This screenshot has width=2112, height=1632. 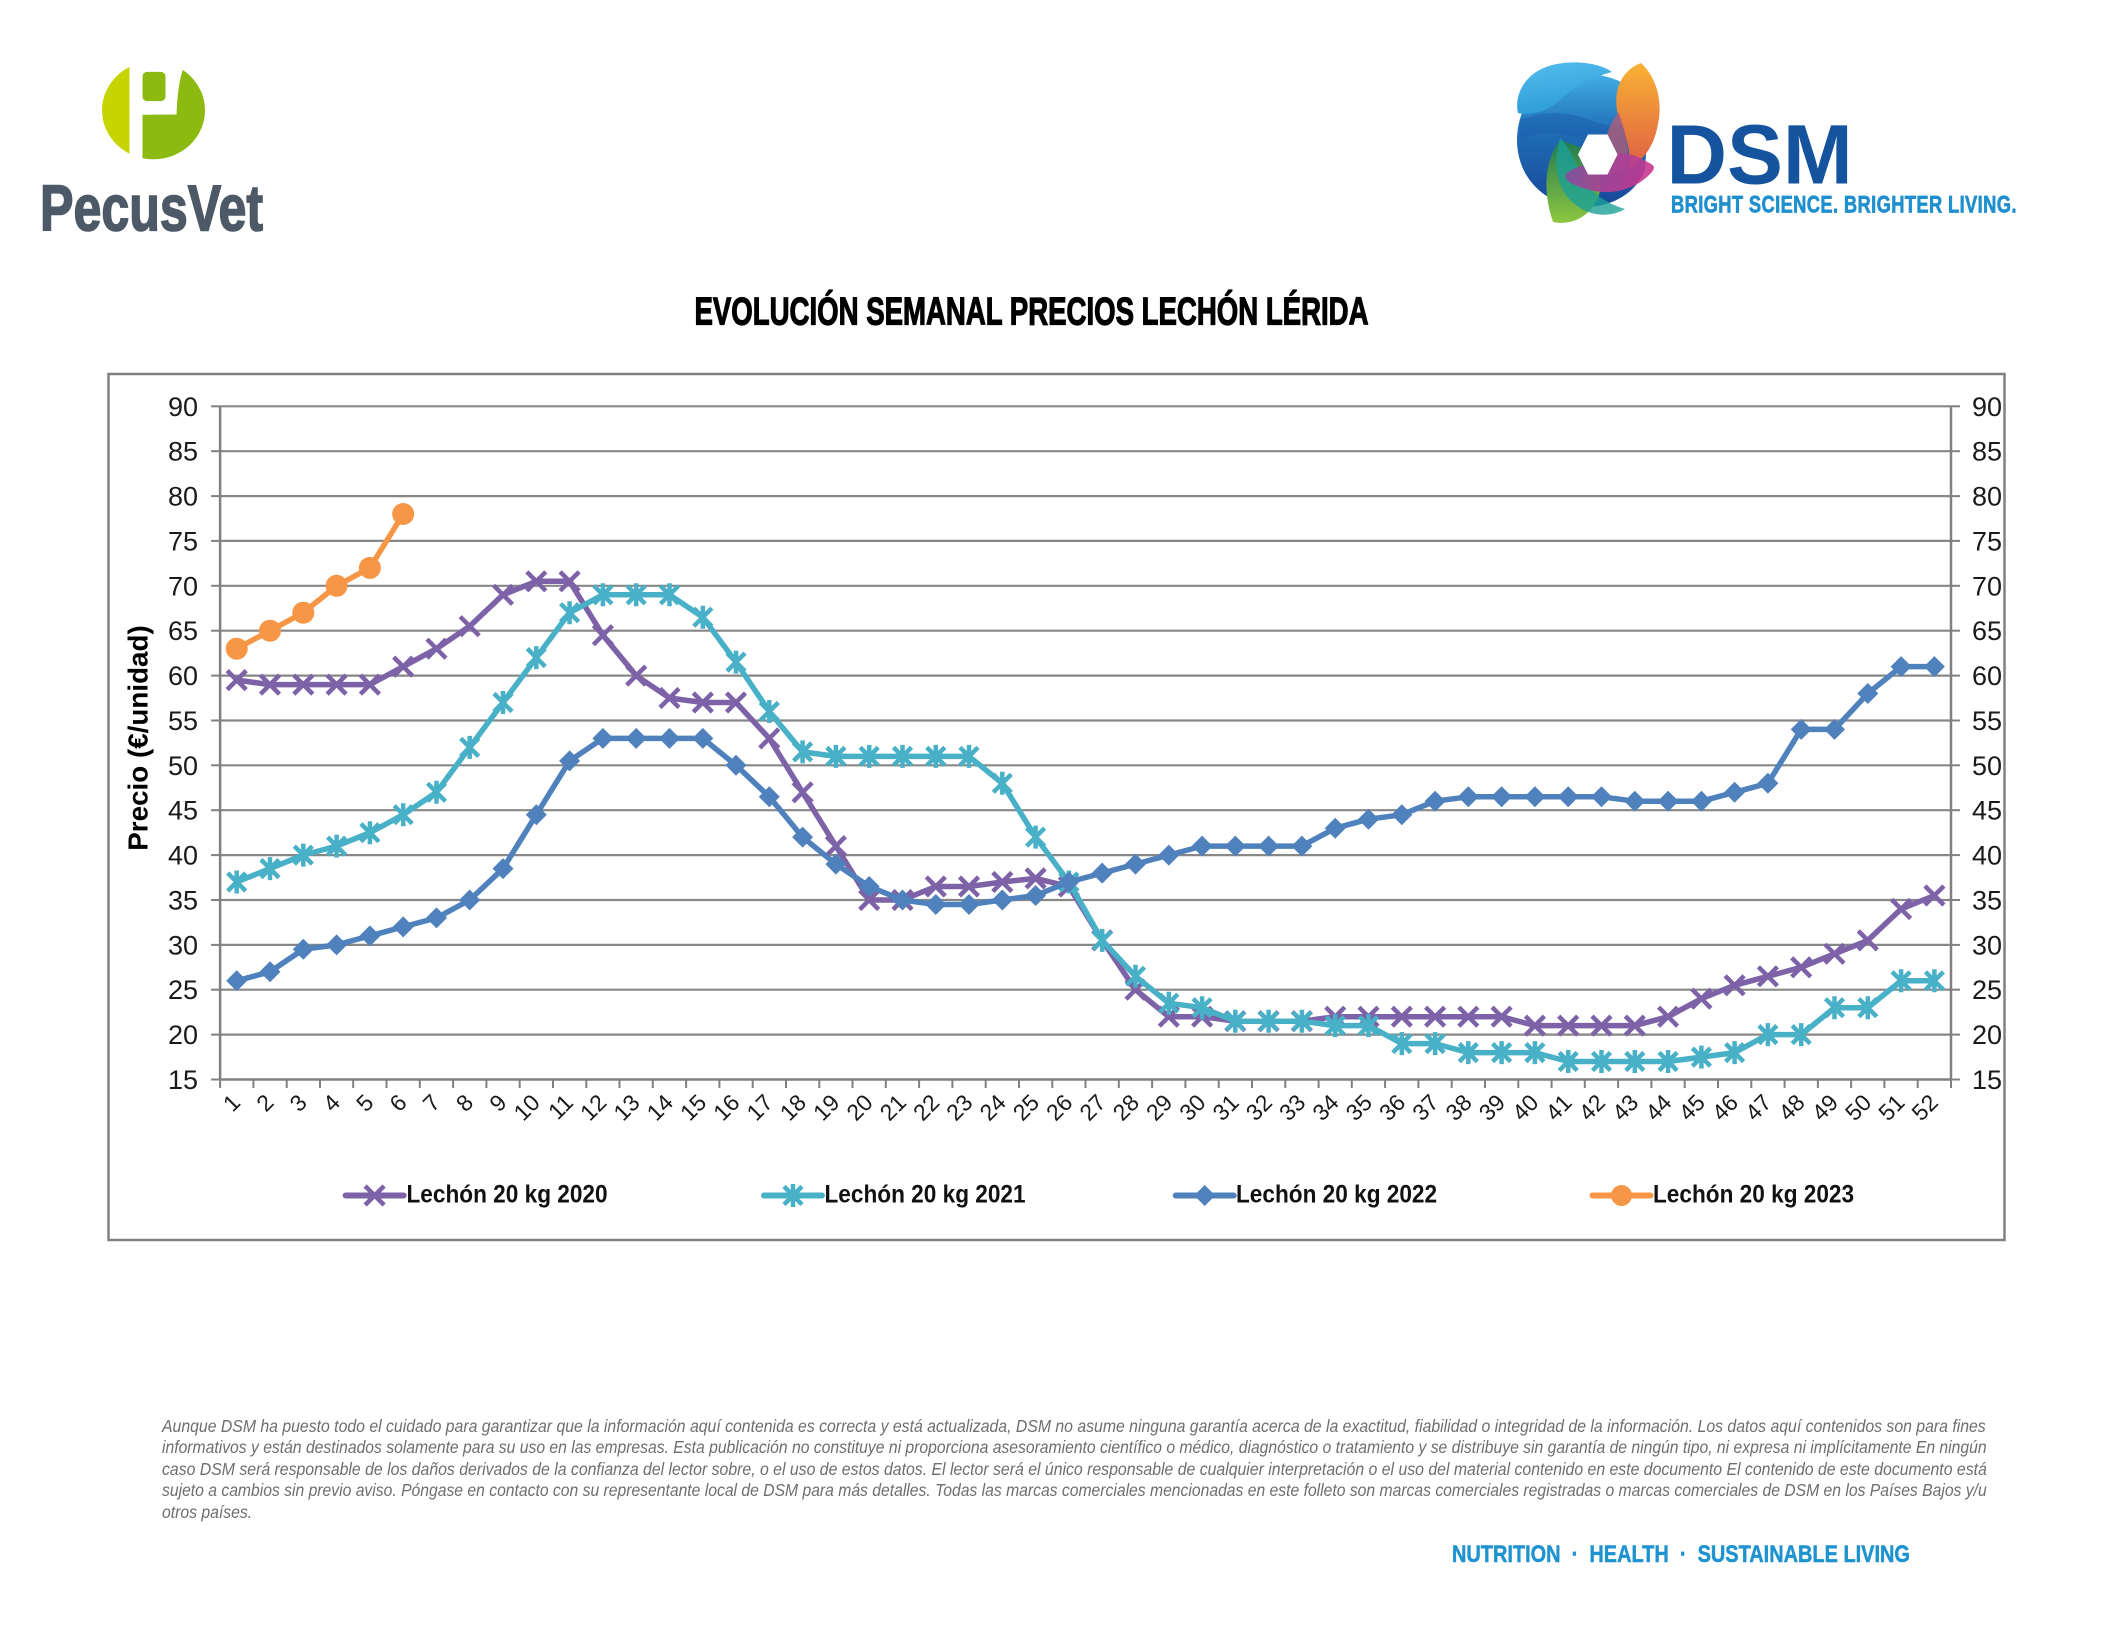 I want to click on svg-text:BRIGHT SCIENCE. BRIGHTER LIVIN: BRIGHT SCIENCE. BRIGHTER LIVING., so click(x=1844, y=204).